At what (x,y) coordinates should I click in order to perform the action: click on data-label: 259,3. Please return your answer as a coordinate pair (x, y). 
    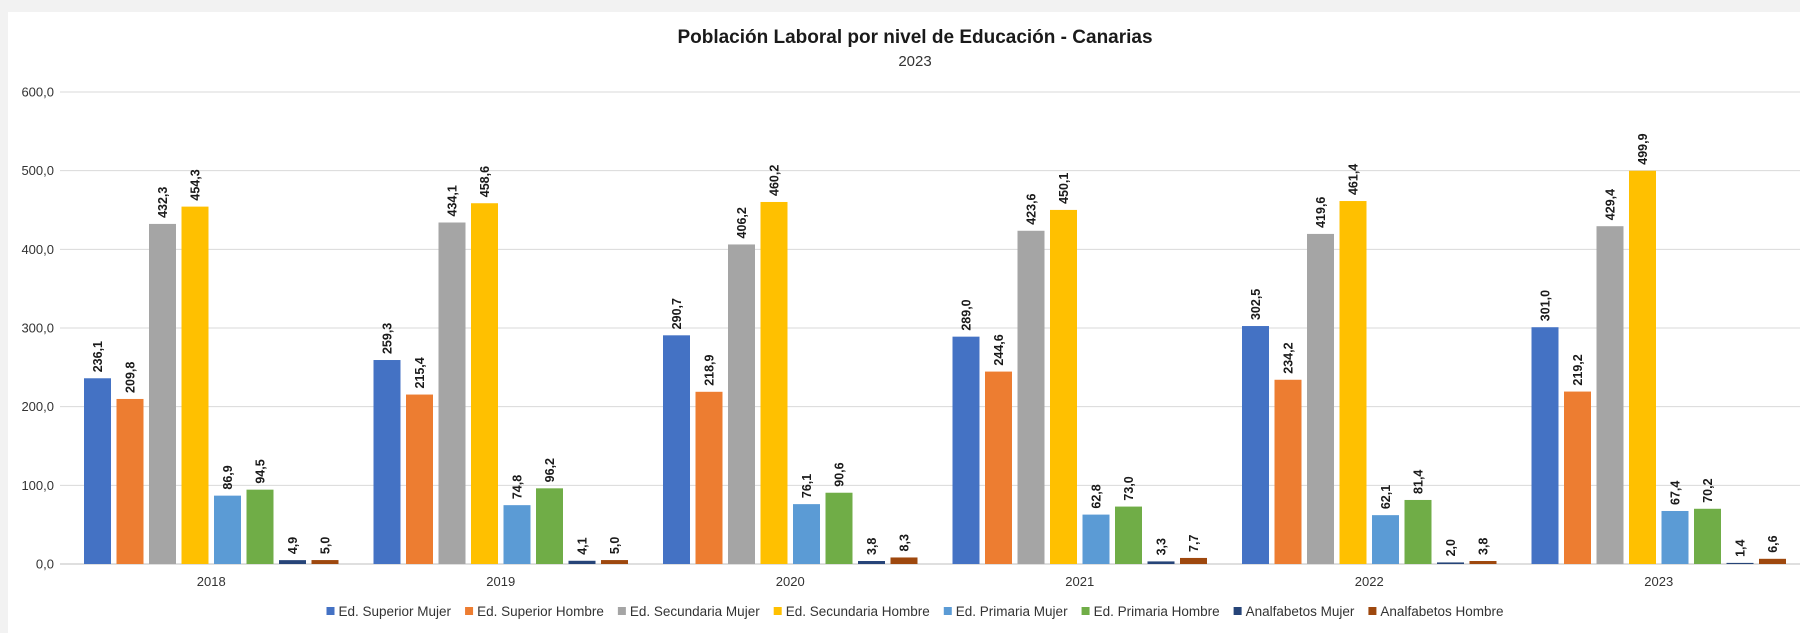
    Looking at the image, I should click on (388, 338).